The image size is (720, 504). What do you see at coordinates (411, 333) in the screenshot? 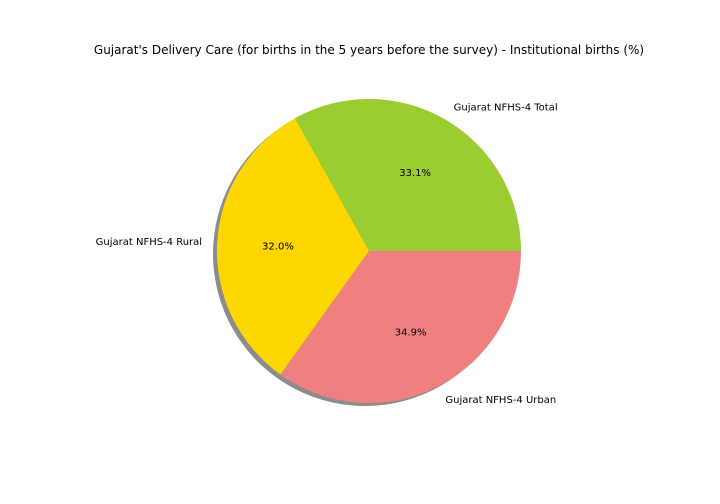
I see `pie-slice-percent-gujarat-nfhs-4-urban: 34.9%` at bounding box center [411, 333].